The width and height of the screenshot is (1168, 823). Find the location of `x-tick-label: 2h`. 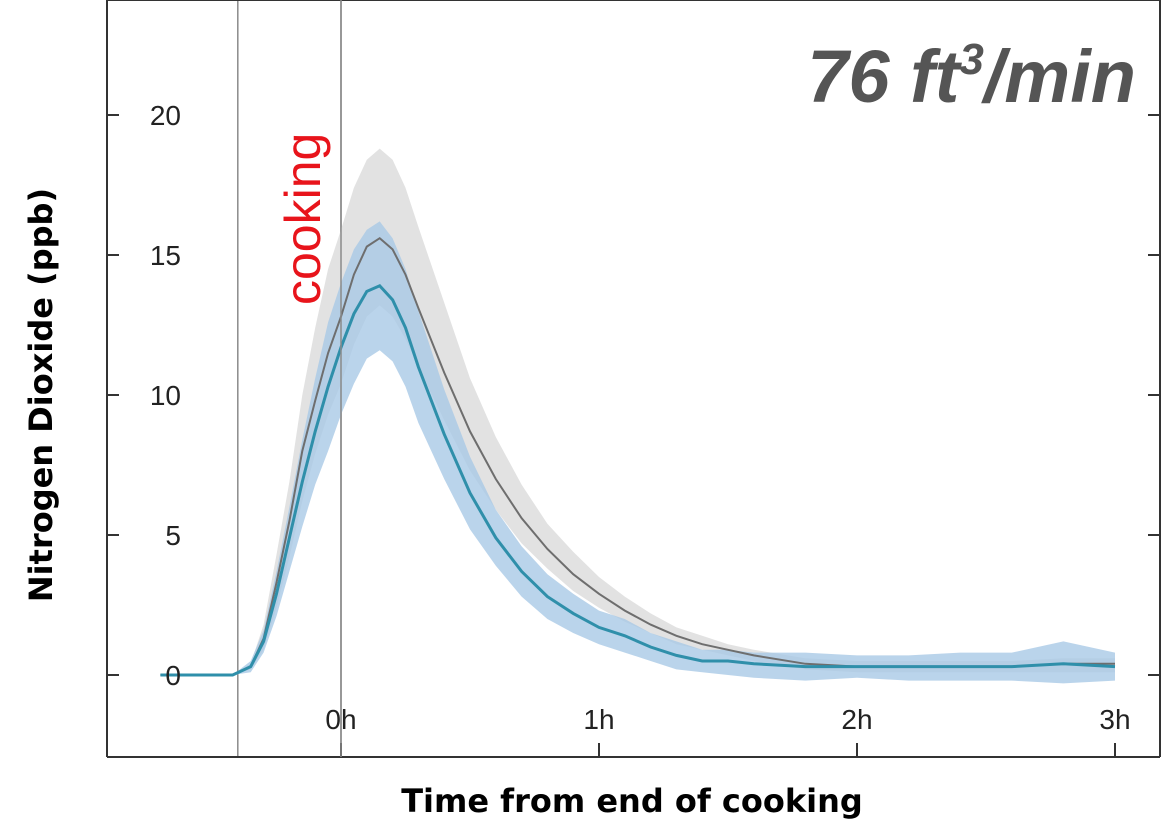

x-tick-label: 2h is located at coordinates (856, 719).